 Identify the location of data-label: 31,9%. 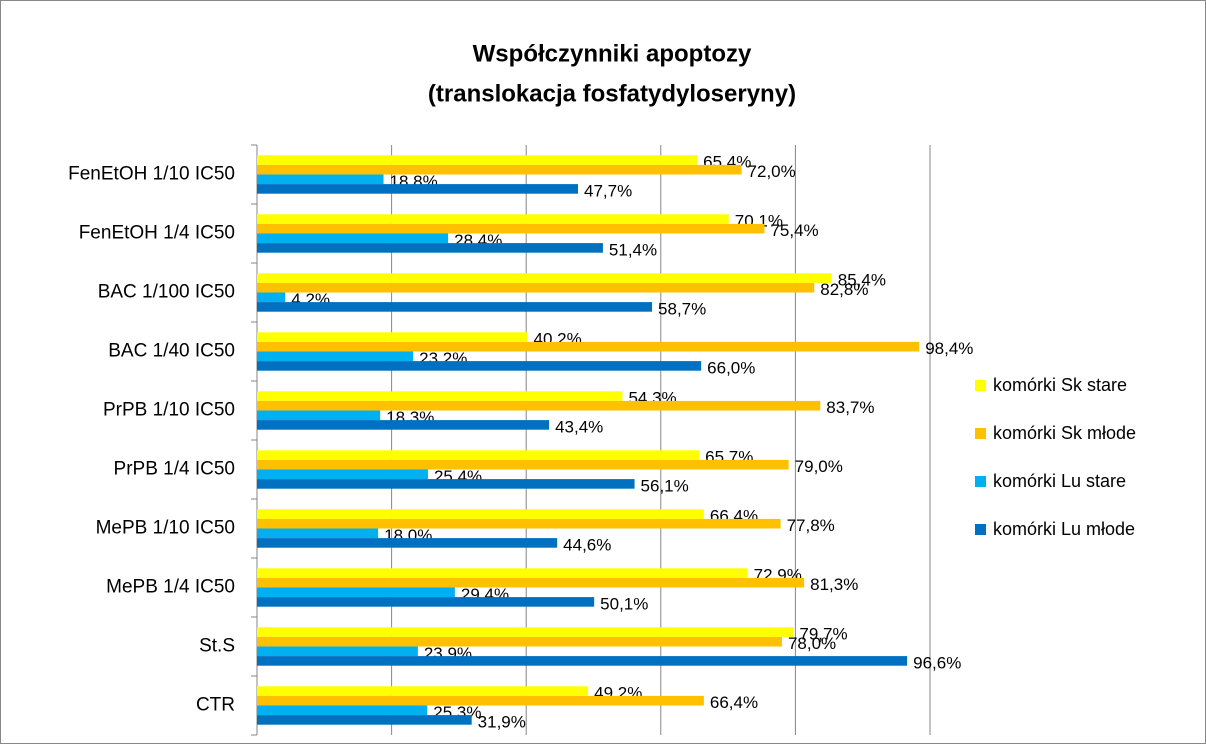
(502, 721).